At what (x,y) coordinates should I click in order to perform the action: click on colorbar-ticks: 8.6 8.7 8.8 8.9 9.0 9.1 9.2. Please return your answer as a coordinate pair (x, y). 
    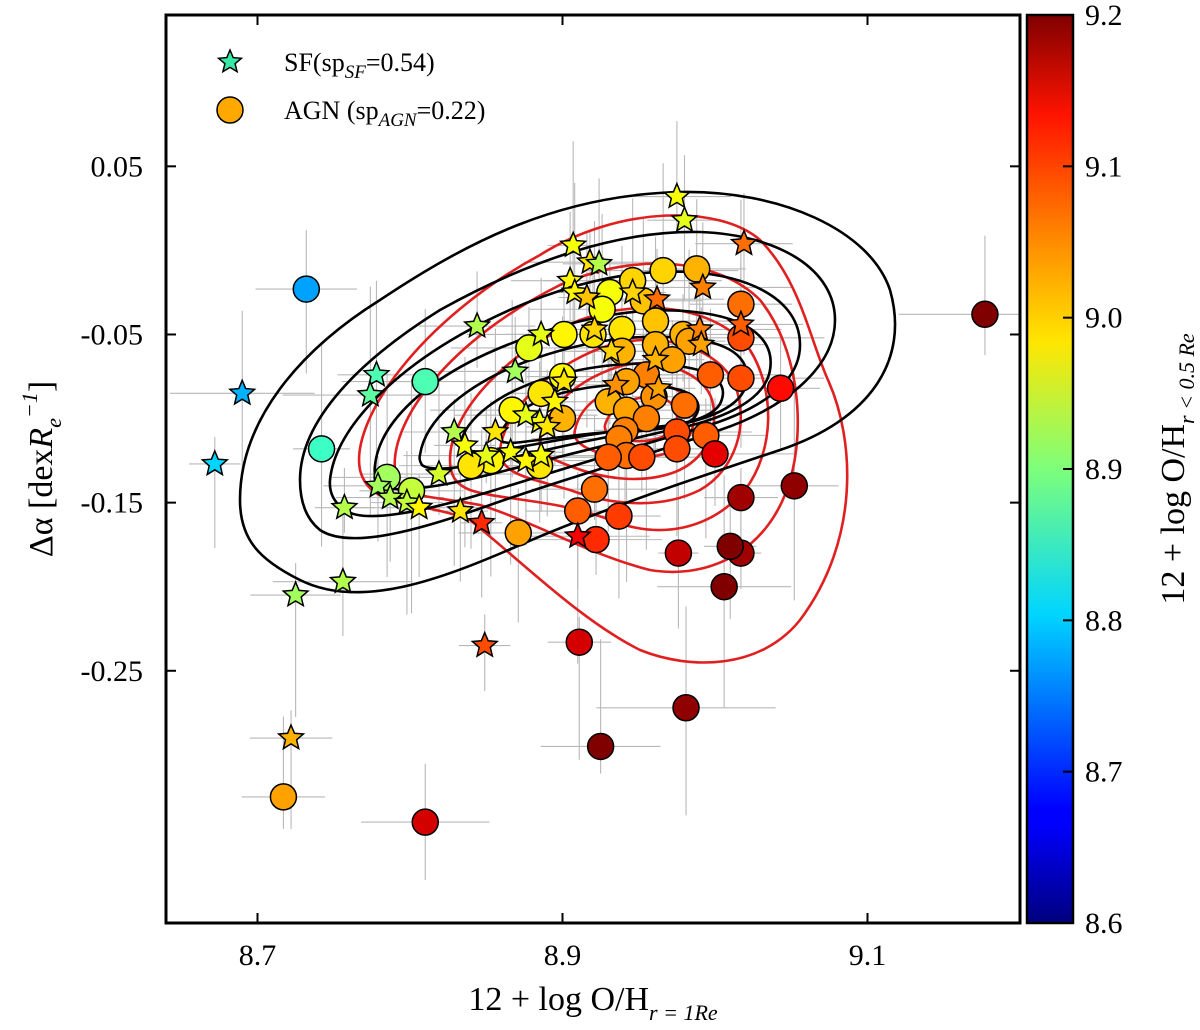
    Looking at the image, I should click on (1093, 470).